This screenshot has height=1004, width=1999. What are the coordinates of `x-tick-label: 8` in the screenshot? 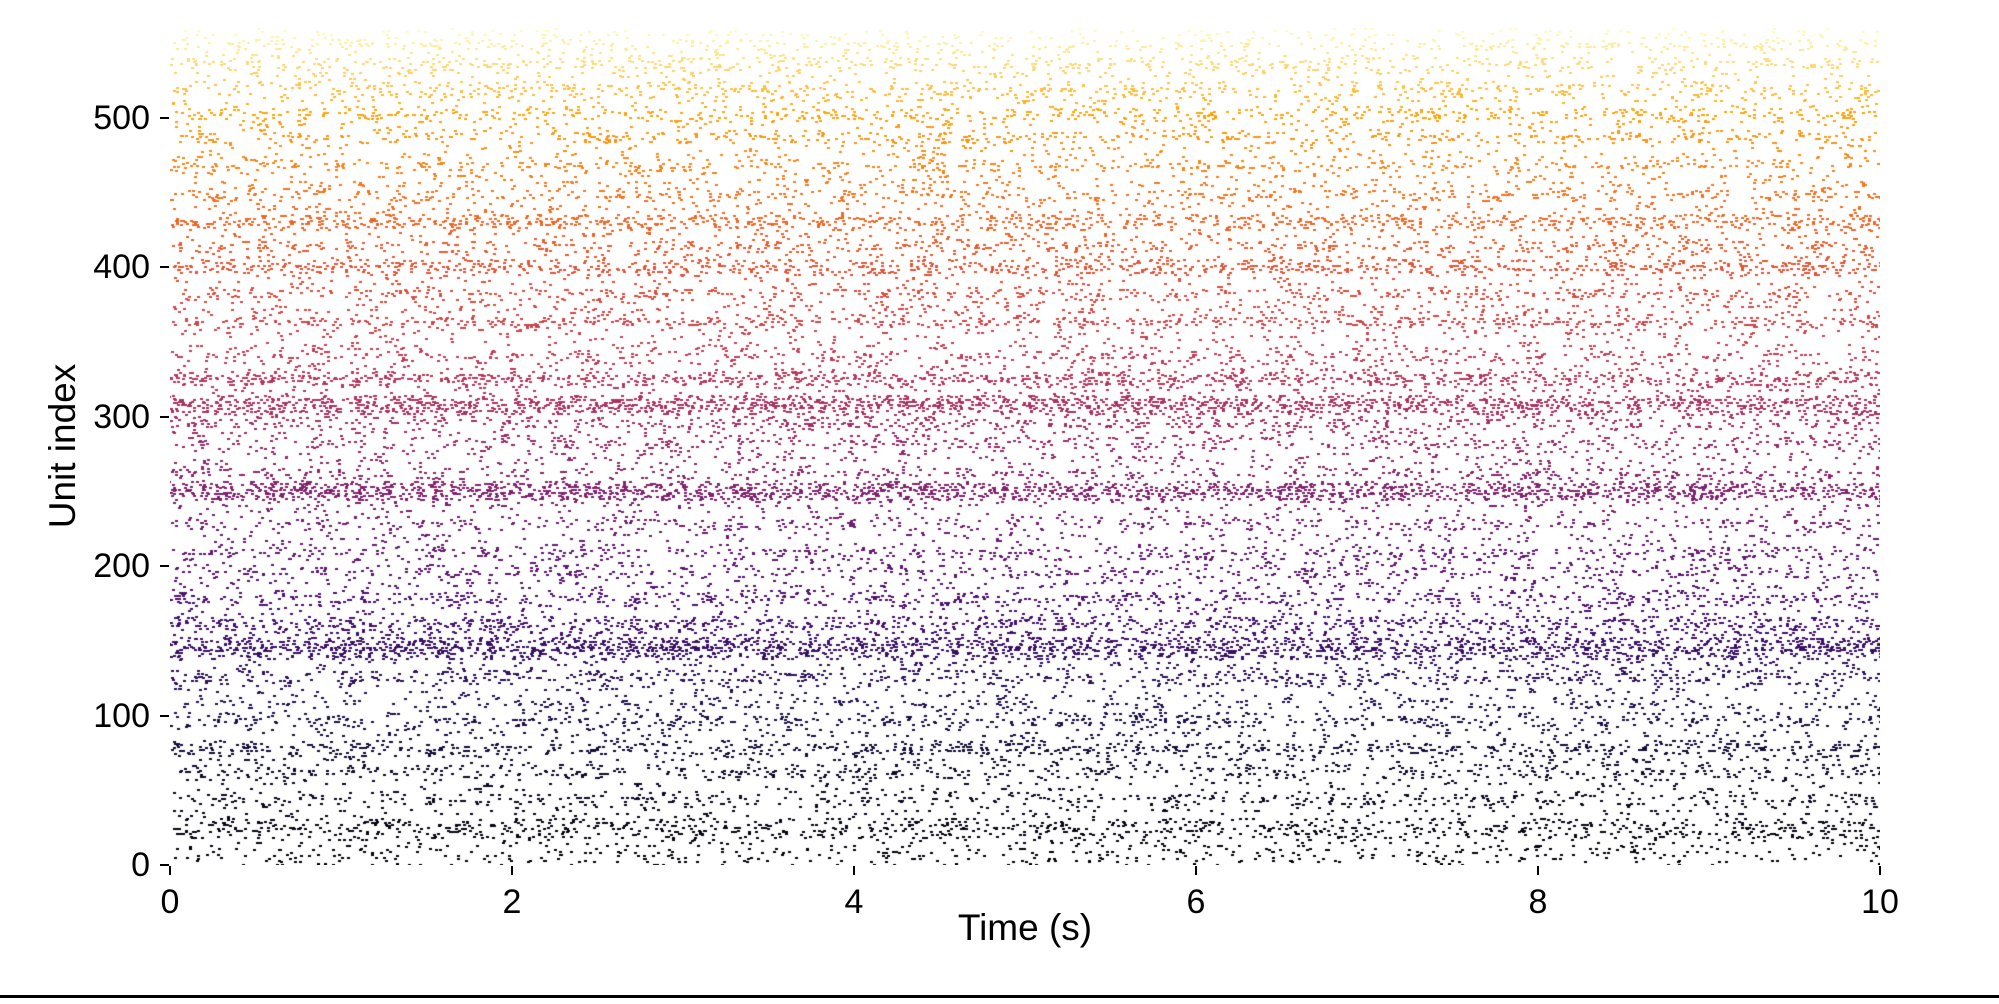 It's located at (1538, 902).